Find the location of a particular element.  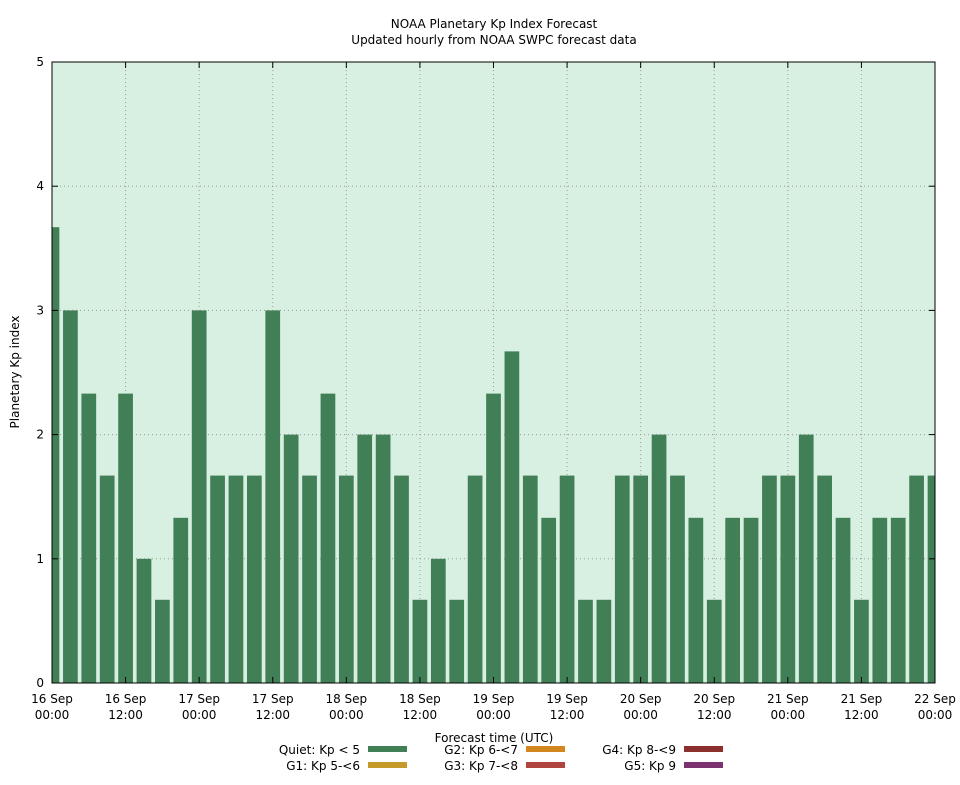

y-tick-label: 3 is located at coordinates (40, 310).